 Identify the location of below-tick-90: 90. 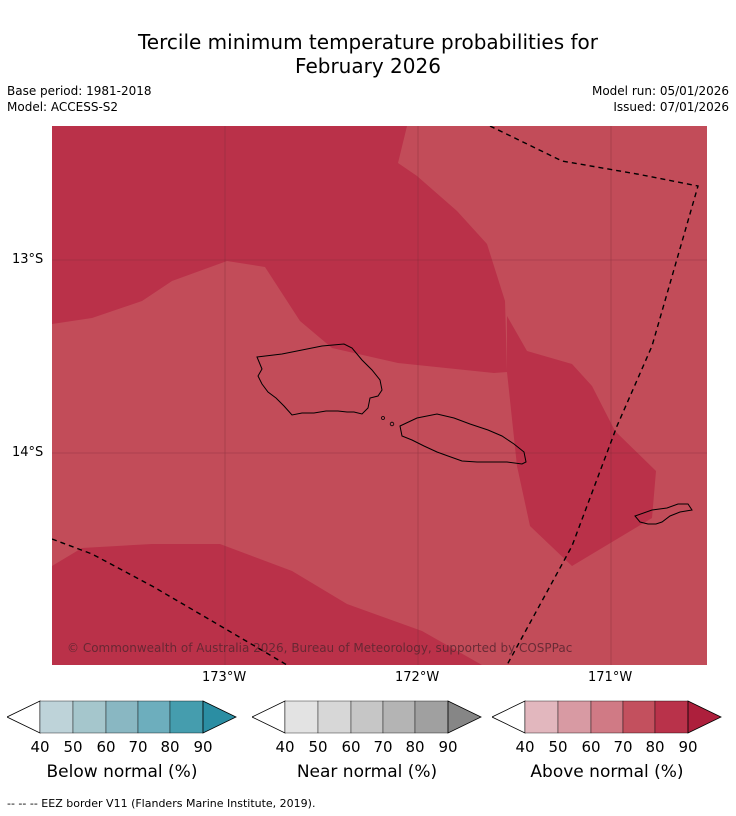
(203, 747).